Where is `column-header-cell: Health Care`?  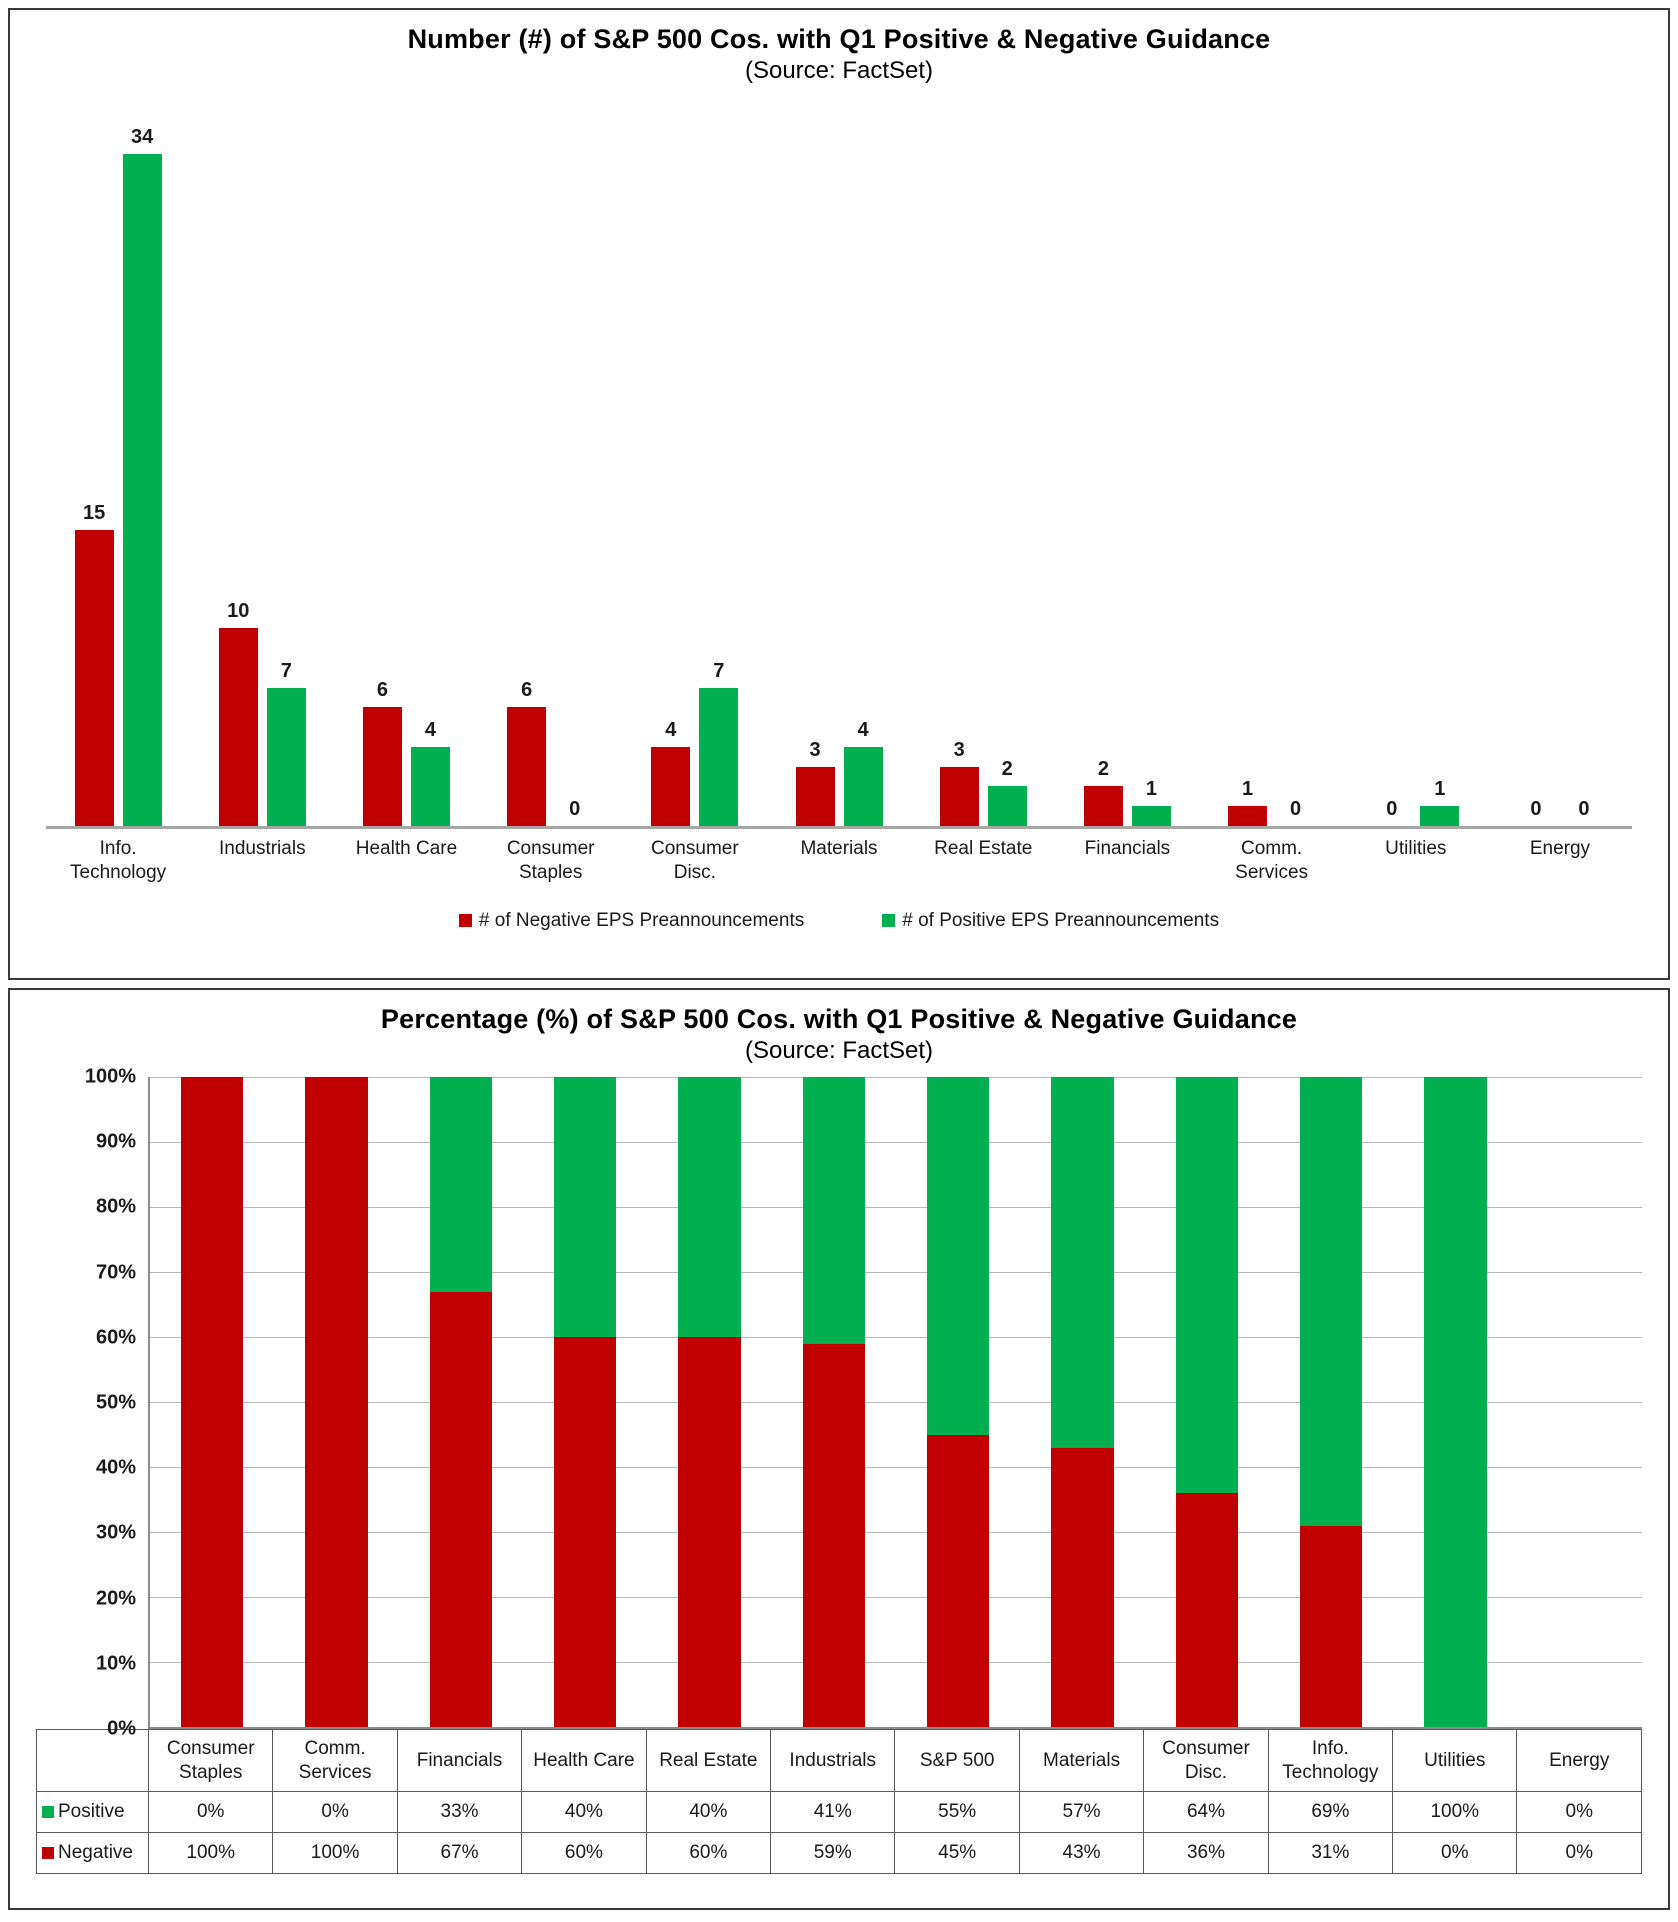 column-header-cell: Health Care is located at coordinates (584, 1760).